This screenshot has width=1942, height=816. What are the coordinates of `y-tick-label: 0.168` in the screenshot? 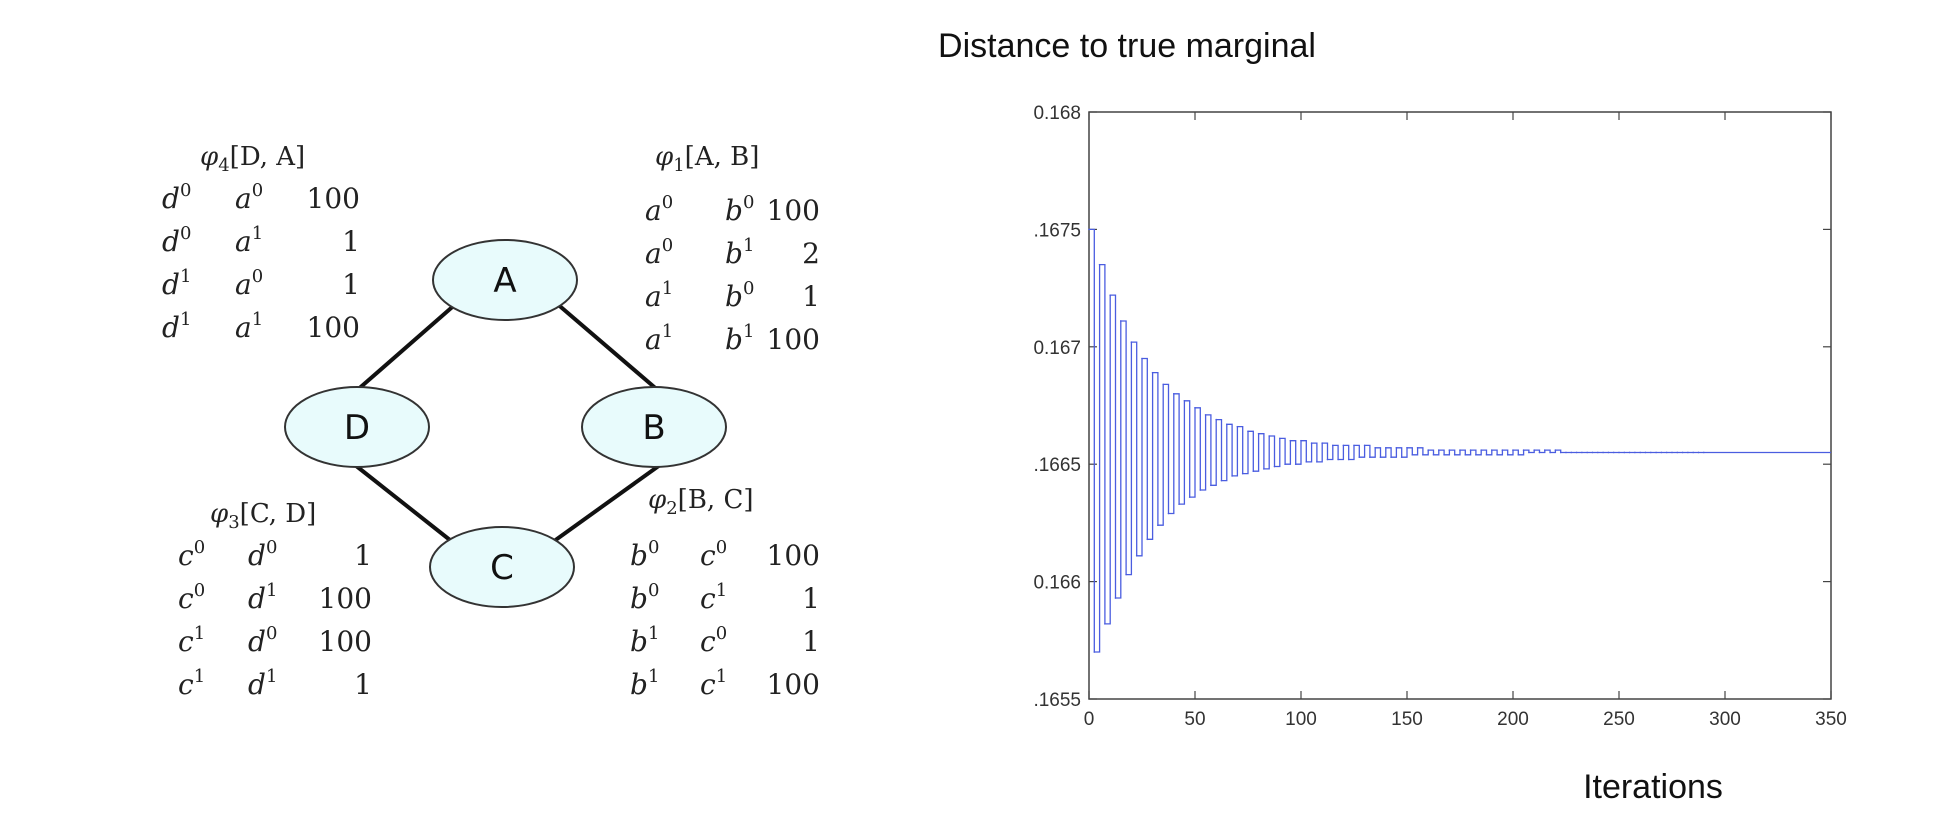 It's located at (1057, 113).